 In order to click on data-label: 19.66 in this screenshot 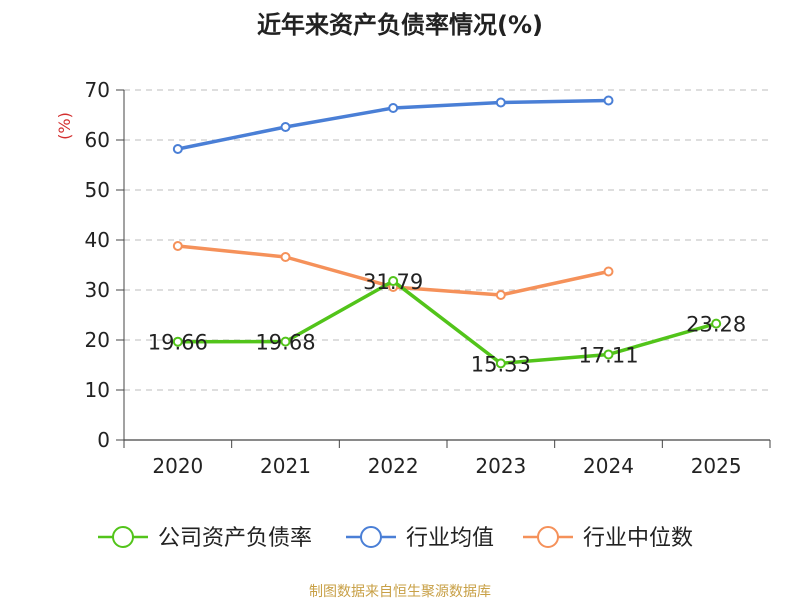, I will do `click(178, 343)`.